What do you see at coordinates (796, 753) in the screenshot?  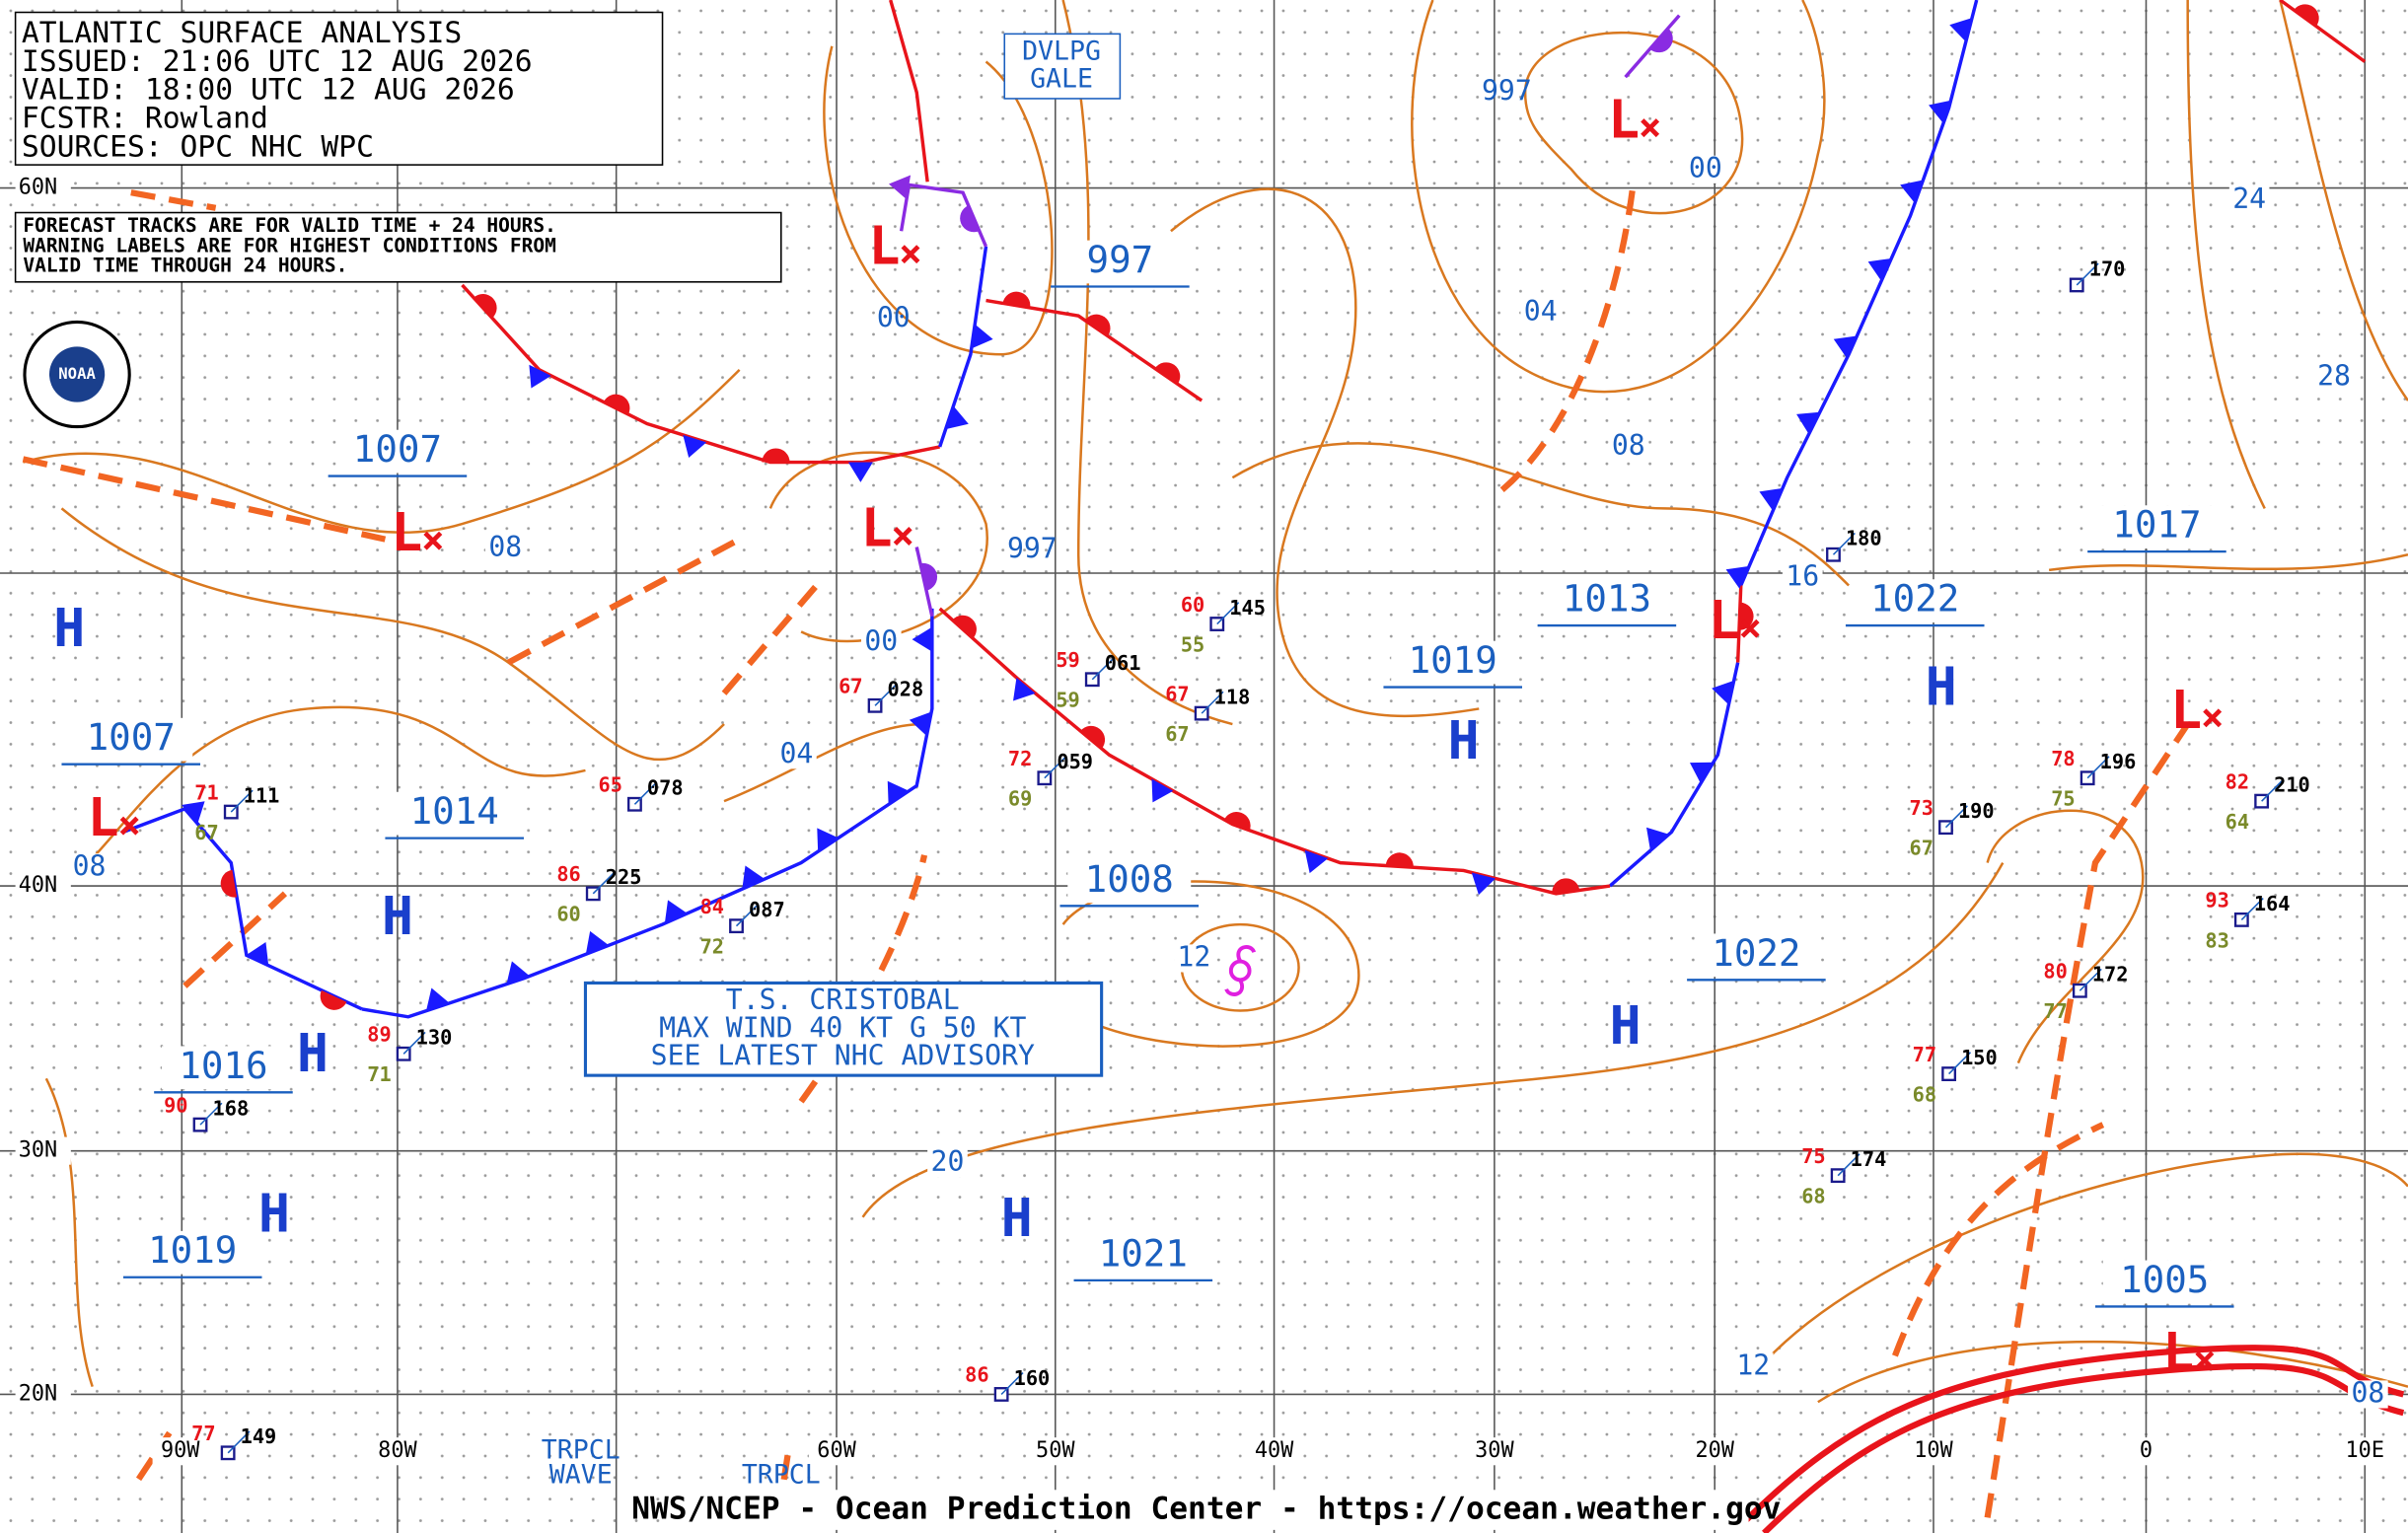 I see `isobar-label: 04` at bounding box center [796, 753].